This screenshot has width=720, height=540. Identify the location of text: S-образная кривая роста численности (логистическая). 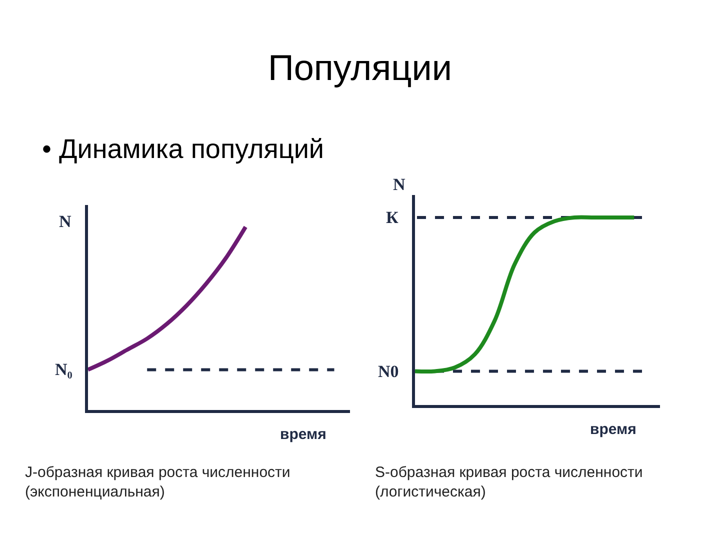
(509, 482).